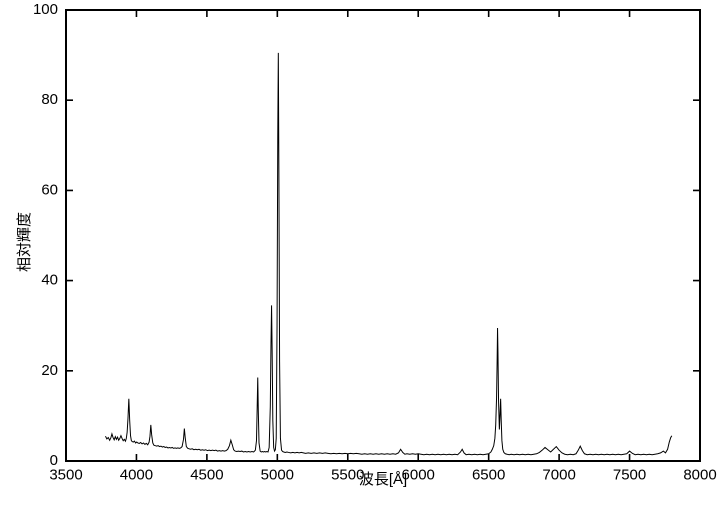  What do you see at coordinates (136, 474) in the screenshot?
I see `x-tick-label: 4000` at bounding box center [136, 474].